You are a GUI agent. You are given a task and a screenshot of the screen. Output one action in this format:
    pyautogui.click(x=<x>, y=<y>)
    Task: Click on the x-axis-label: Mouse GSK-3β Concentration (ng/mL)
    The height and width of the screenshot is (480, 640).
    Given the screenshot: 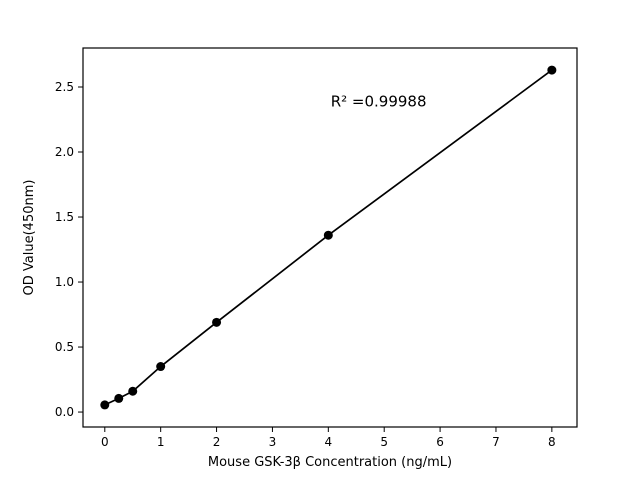 What is the action you would take?
    pyautogui.click(x=330, y=462)
    